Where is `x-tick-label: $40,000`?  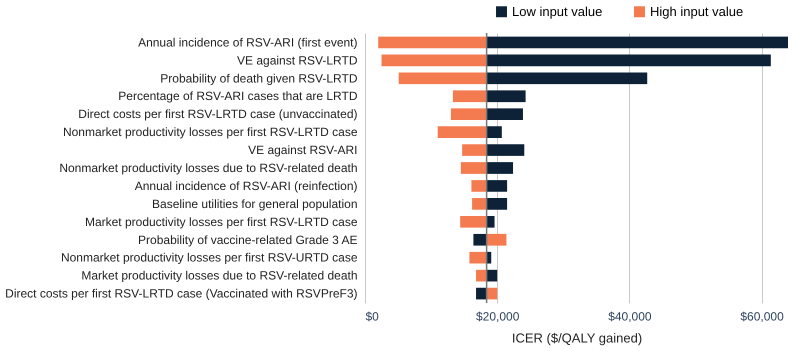
x-tick-label: $40,000 is located at coordinates (630, 317).